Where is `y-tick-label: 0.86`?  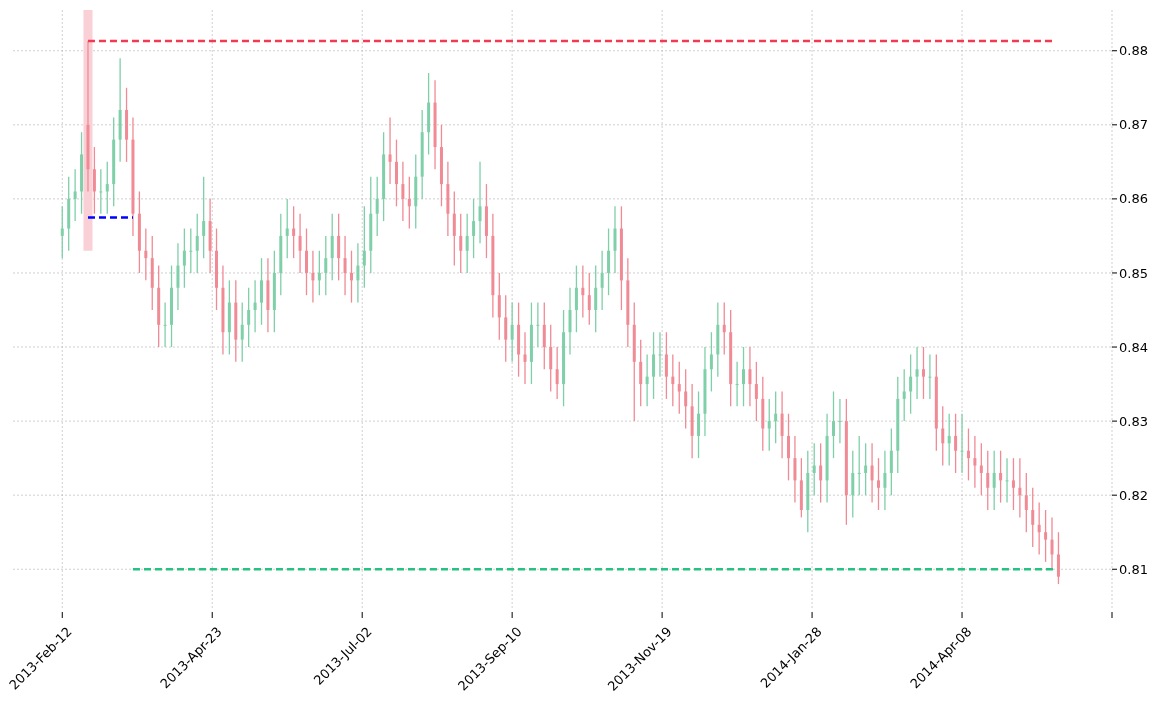 y-tick-label: 0.86 is located at coordinates (1133, 199).